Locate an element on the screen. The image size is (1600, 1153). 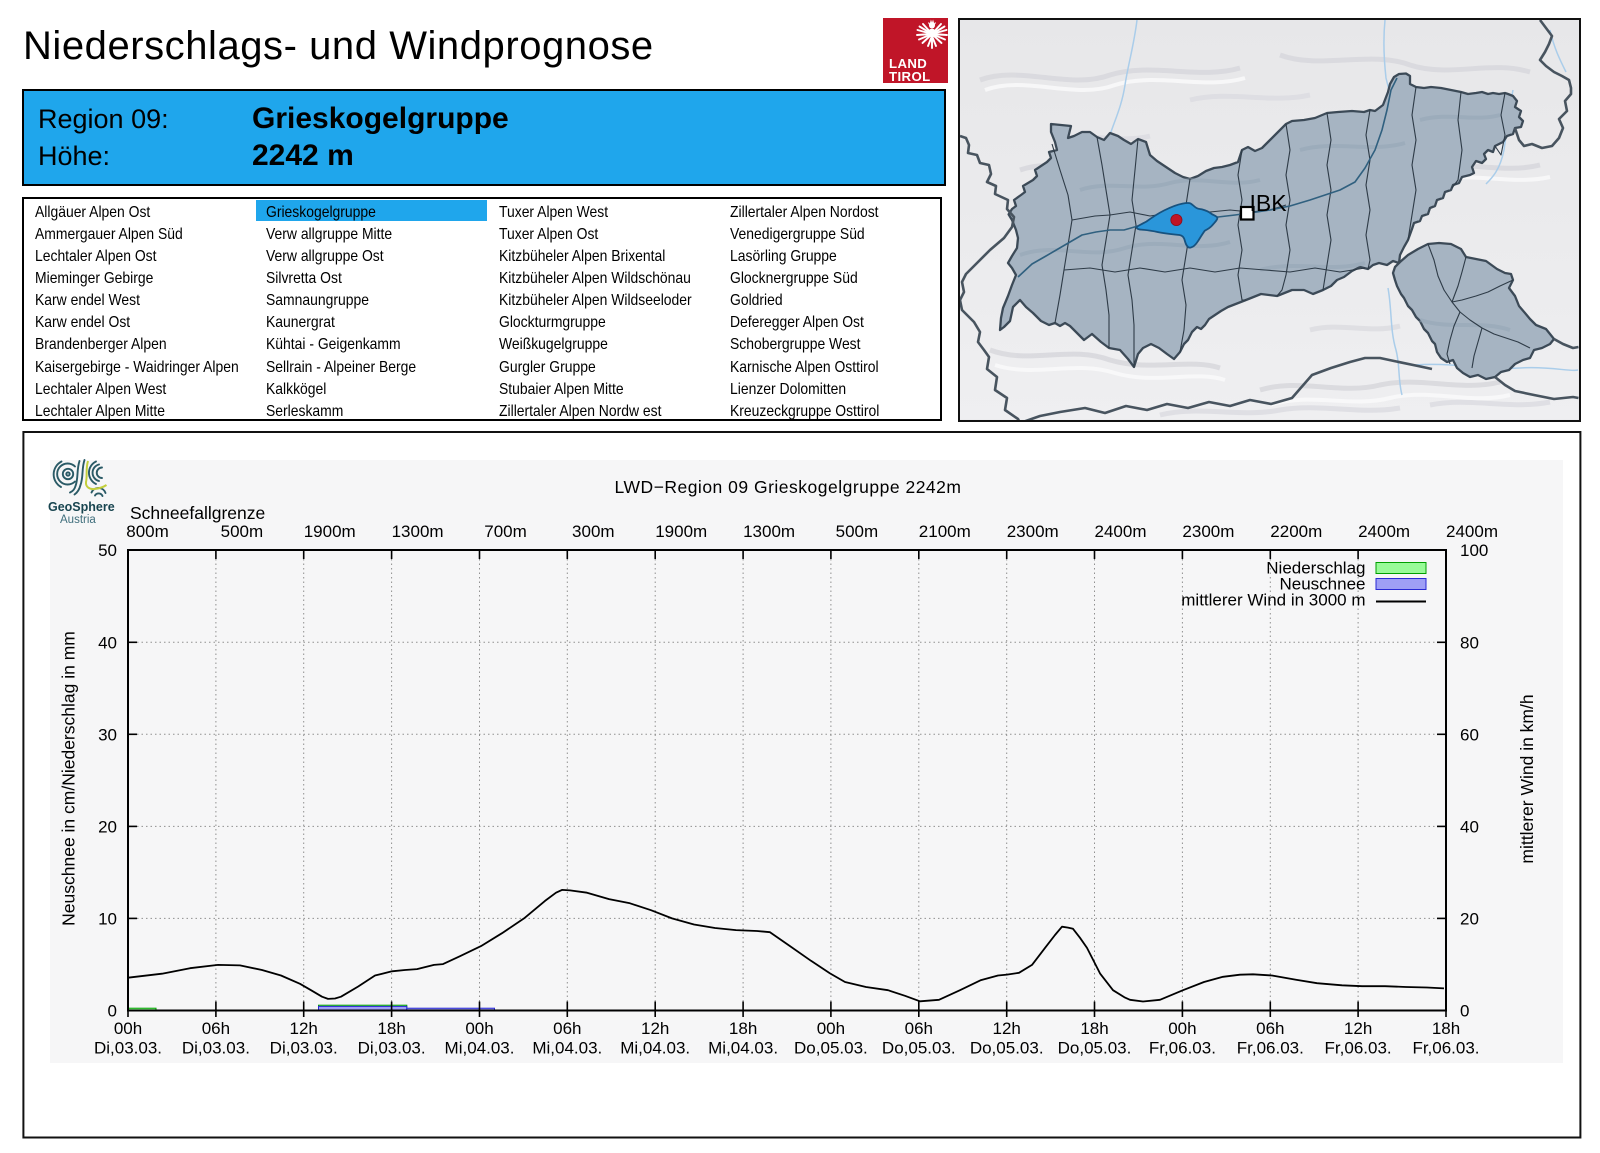
svg-text: 10 is located at coordinates (107, 918).